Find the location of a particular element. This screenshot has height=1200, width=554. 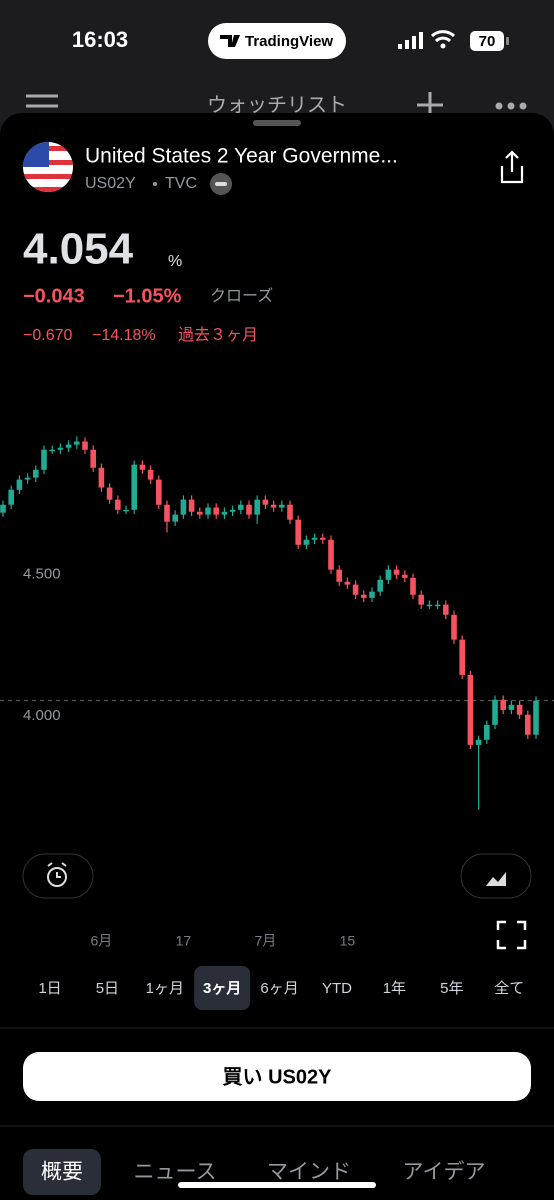

period-change: −0.670 is located at coordinates (47, 335).